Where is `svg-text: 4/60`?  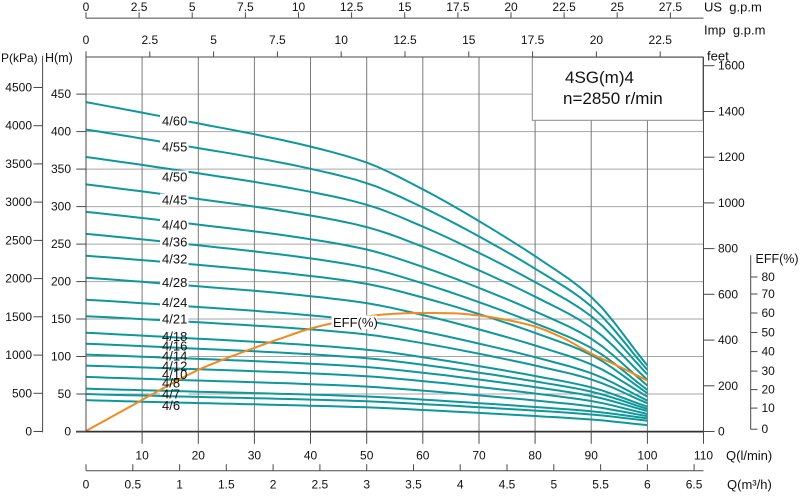
svg-text: 4/60 is located at coordinates (174, 121).